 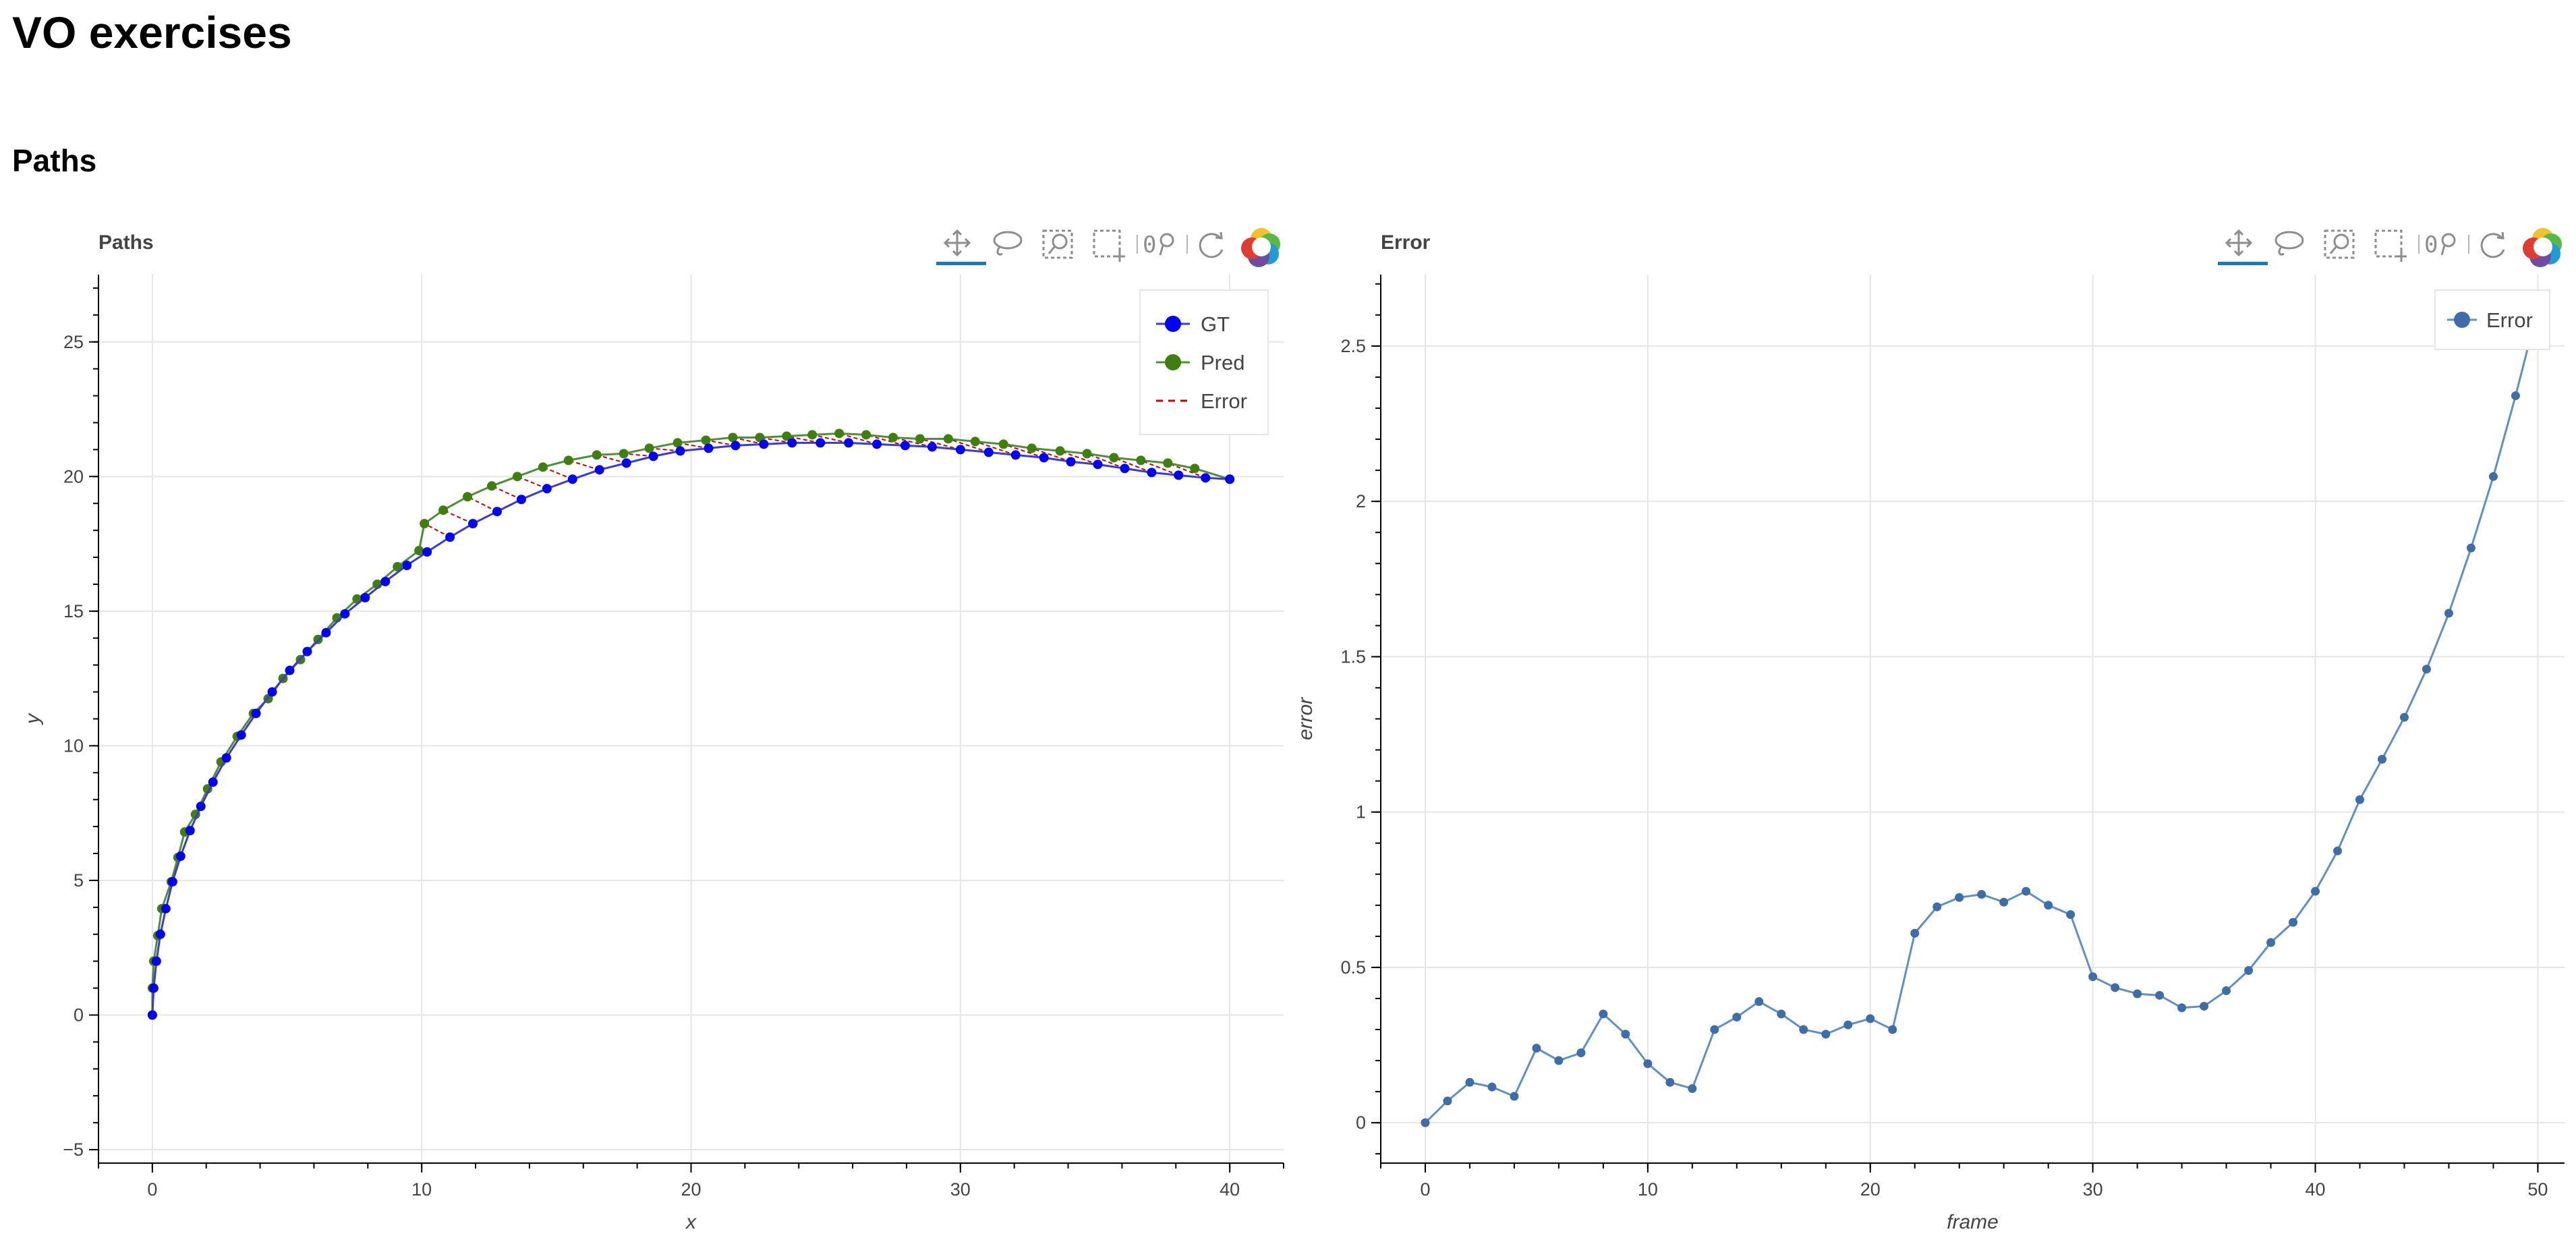 What do you see at coordinates (152, 32) in the screenshot?
I see `page-title: VO exercises` at bounding box center [152, 32].